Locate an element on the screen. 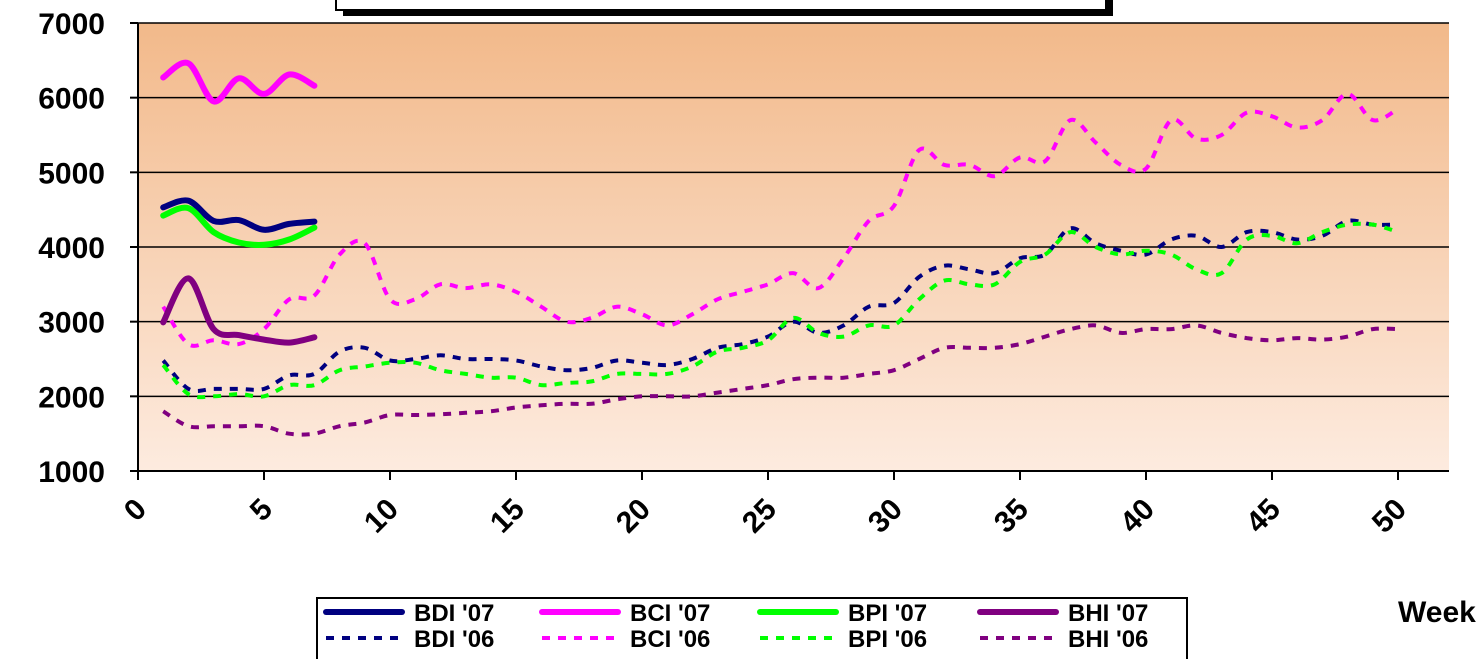 This screenshot has height=659, width=1482. x-tick-label: 15 is located at coordinates (507, 516).